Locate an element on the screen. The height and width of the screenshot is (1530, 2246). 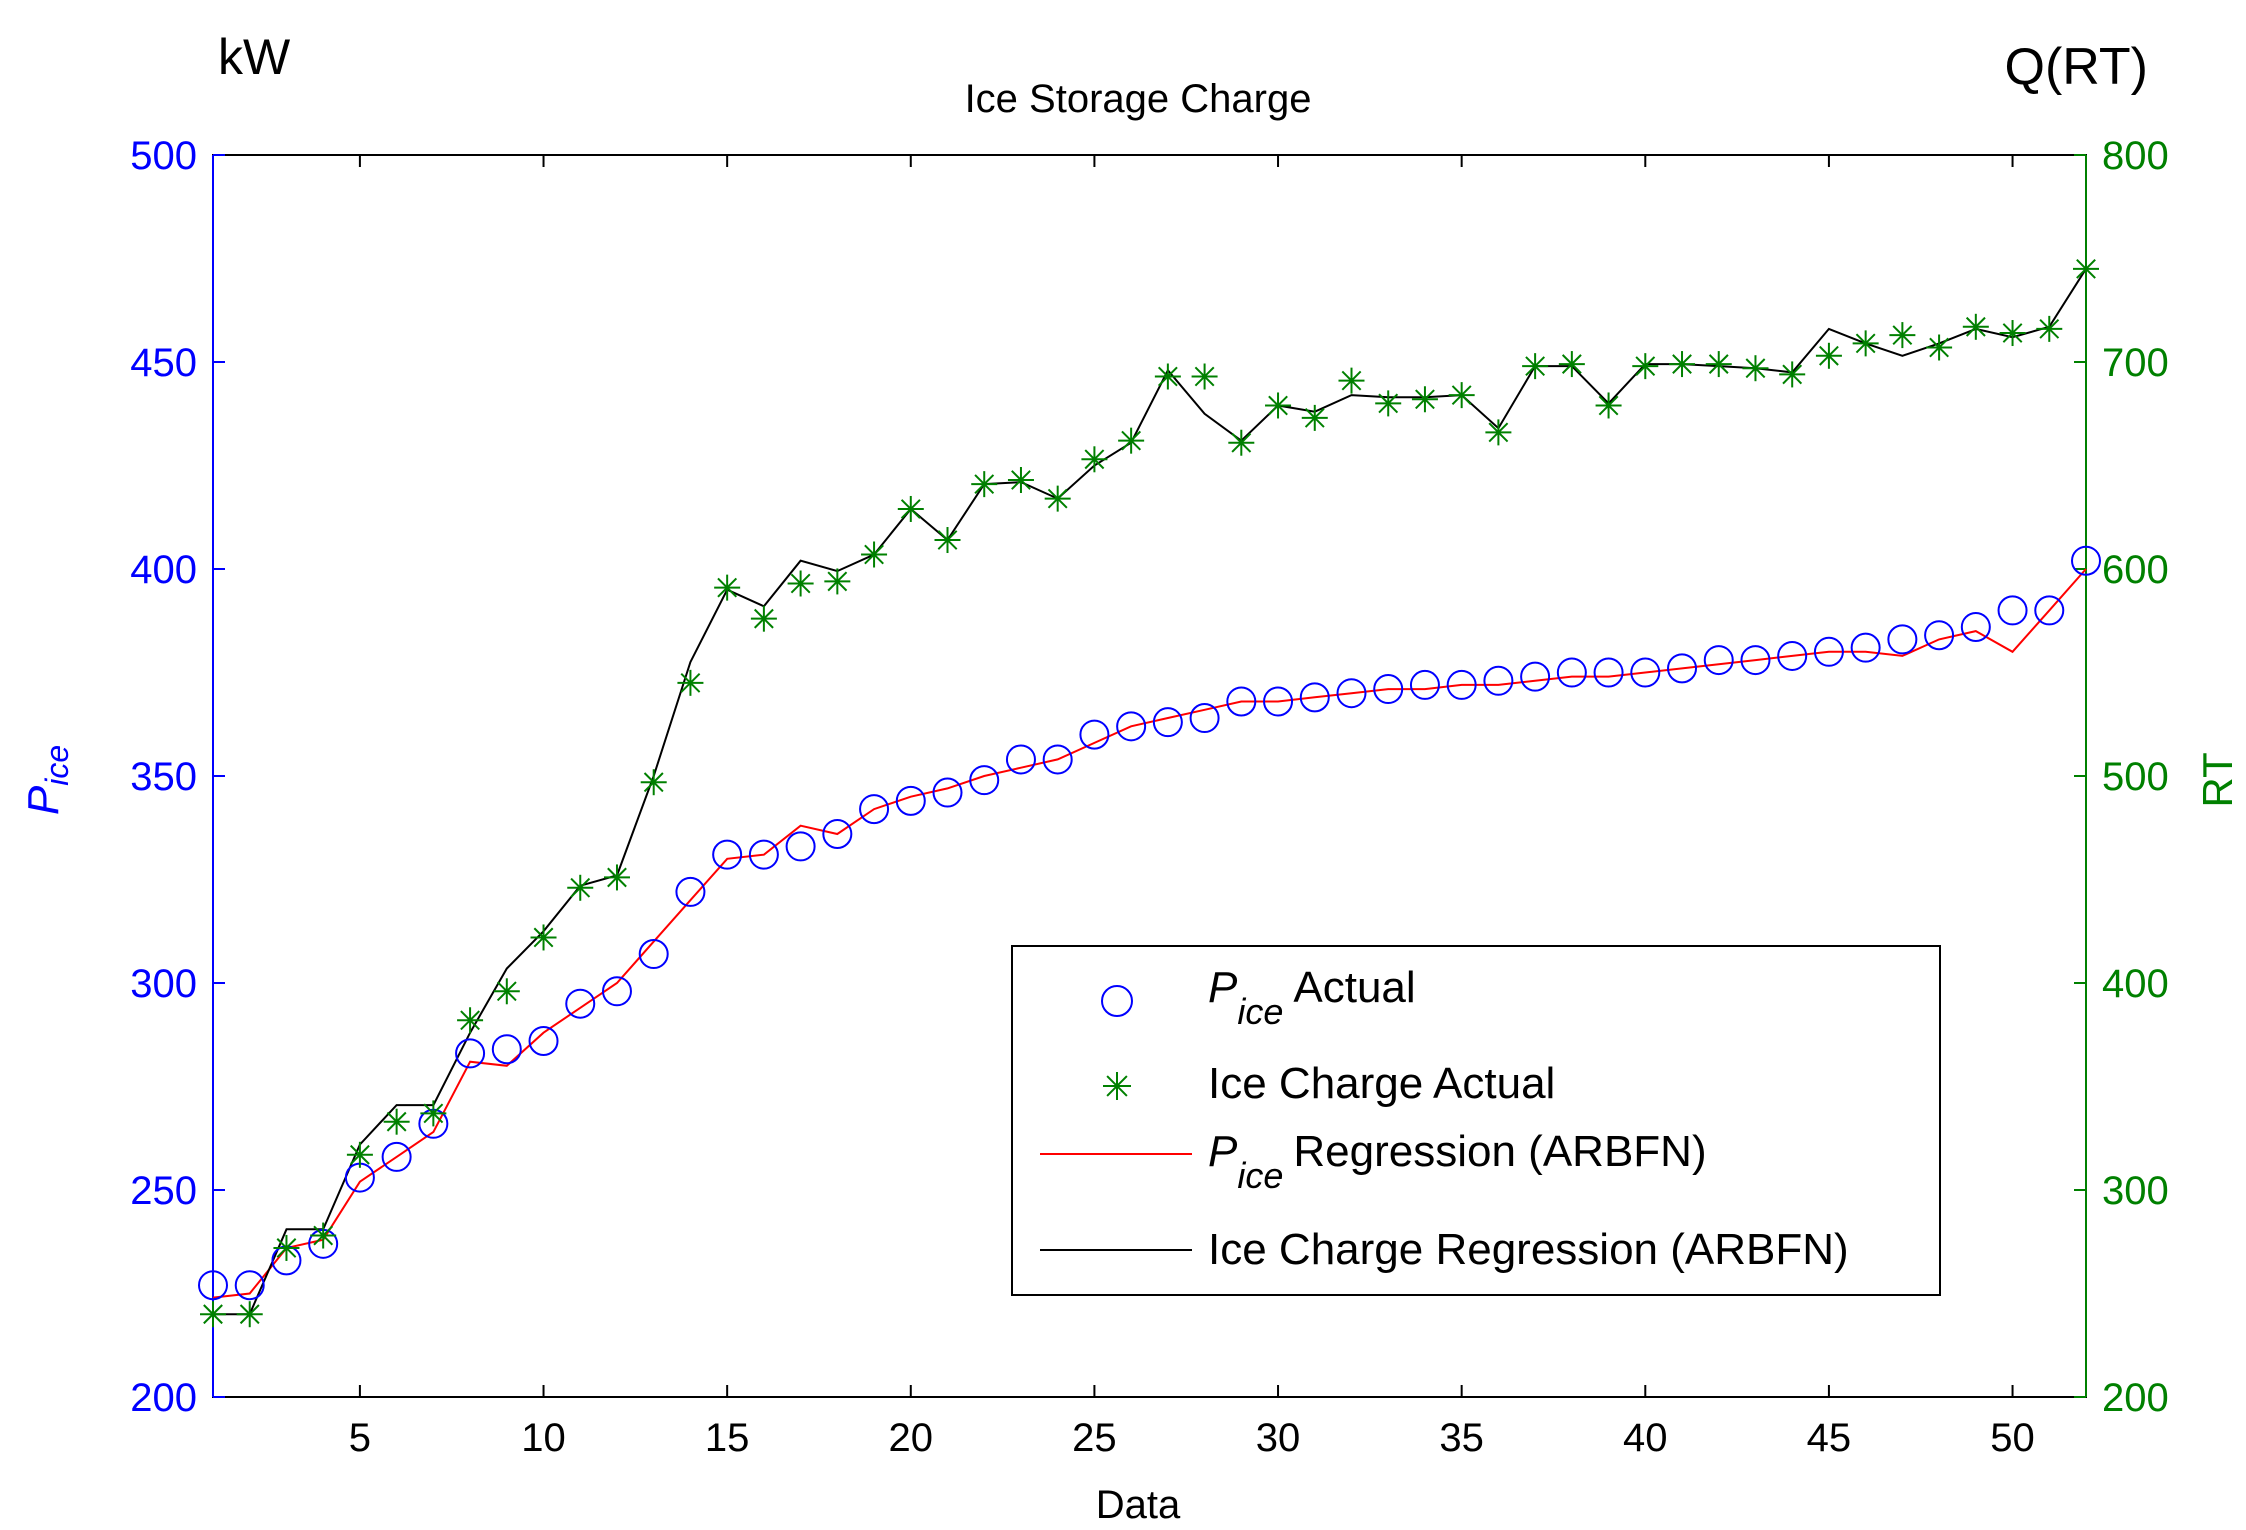
x-tick-label: 50 is located at coordinates (2012, 1438).